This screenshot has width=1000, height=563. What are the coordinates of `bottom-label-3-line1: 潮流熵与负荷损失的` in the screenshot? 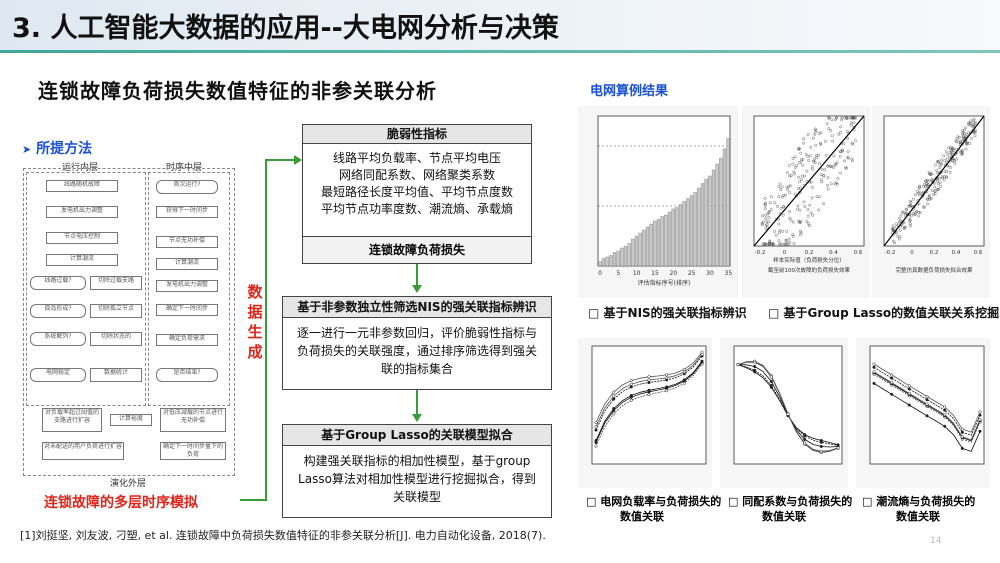 It's located at (926, 501).